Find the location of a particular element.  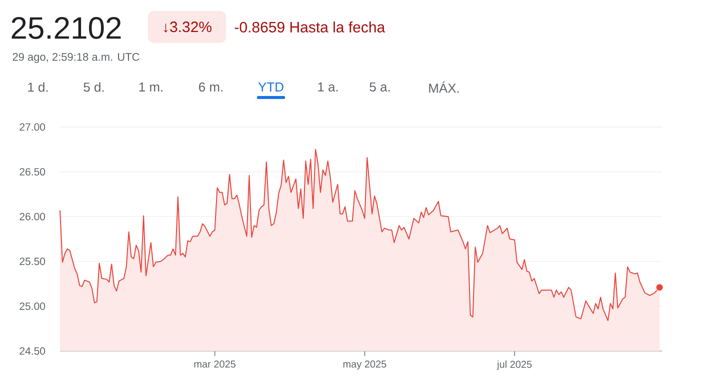

y-tick-label: 26.00 is located at coordinates (33, 216).